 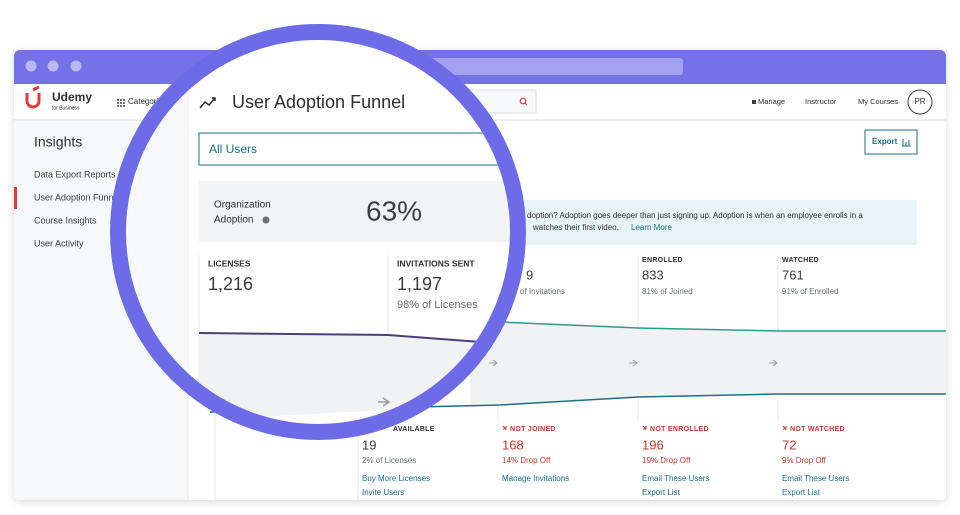 I want to click on dropoff-number: 72, so click(x=789, y=444).